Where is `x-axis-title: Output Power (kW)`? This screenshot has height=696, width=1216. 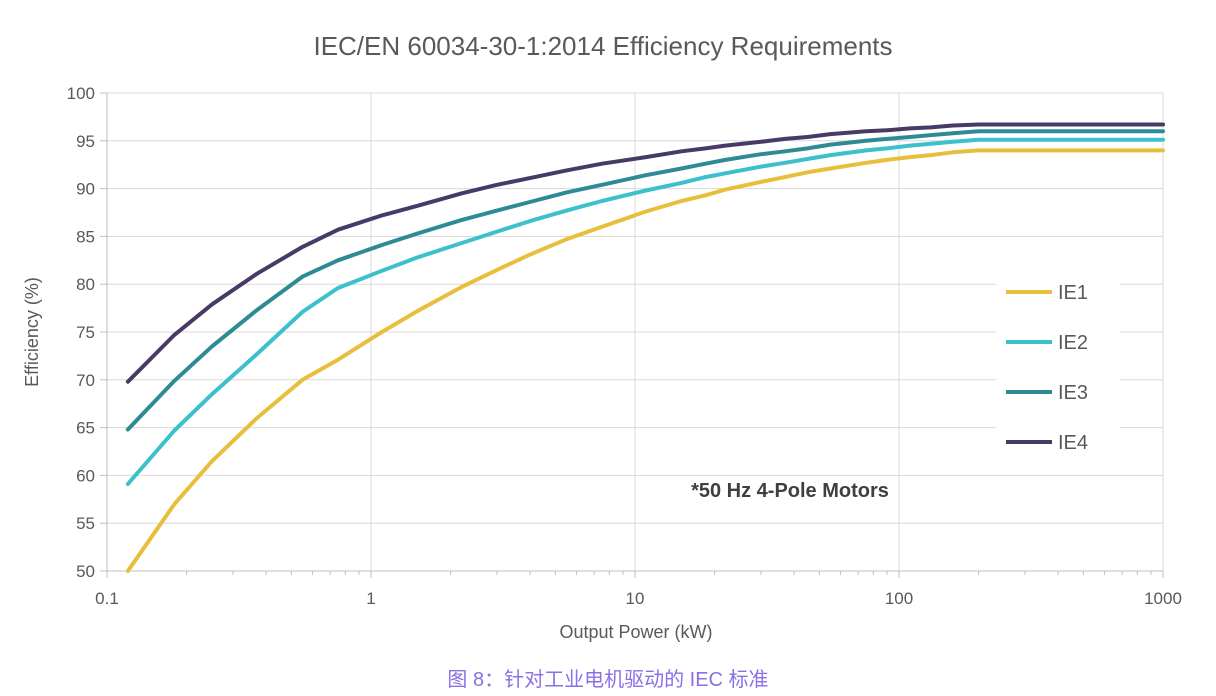
x-axis-title: Output Power (kW) is located at coordinates (635, 632).